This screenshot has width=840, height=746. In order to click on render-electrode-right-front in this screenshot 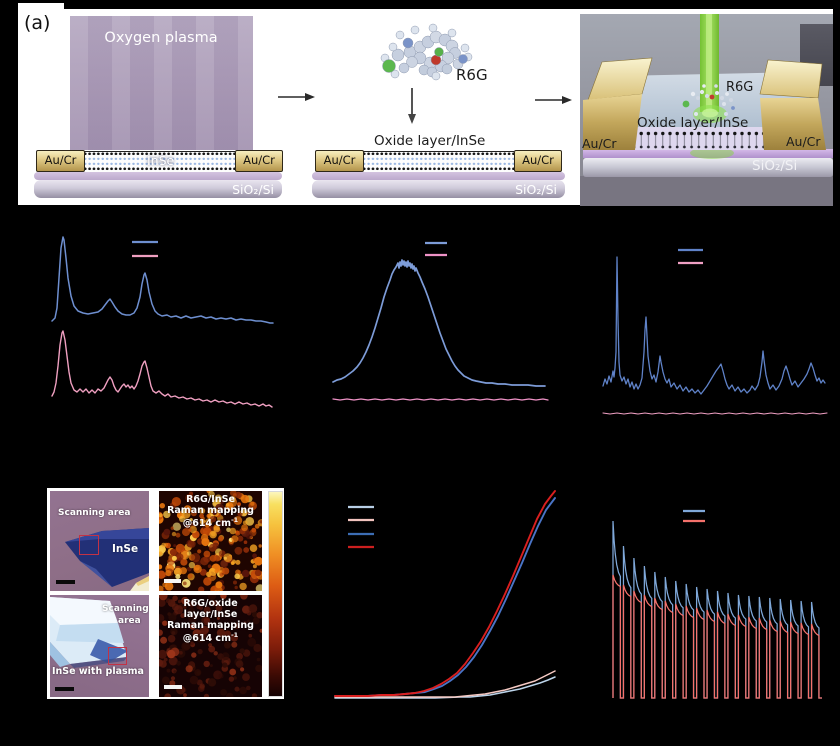, I will do `click(793, 124)`.